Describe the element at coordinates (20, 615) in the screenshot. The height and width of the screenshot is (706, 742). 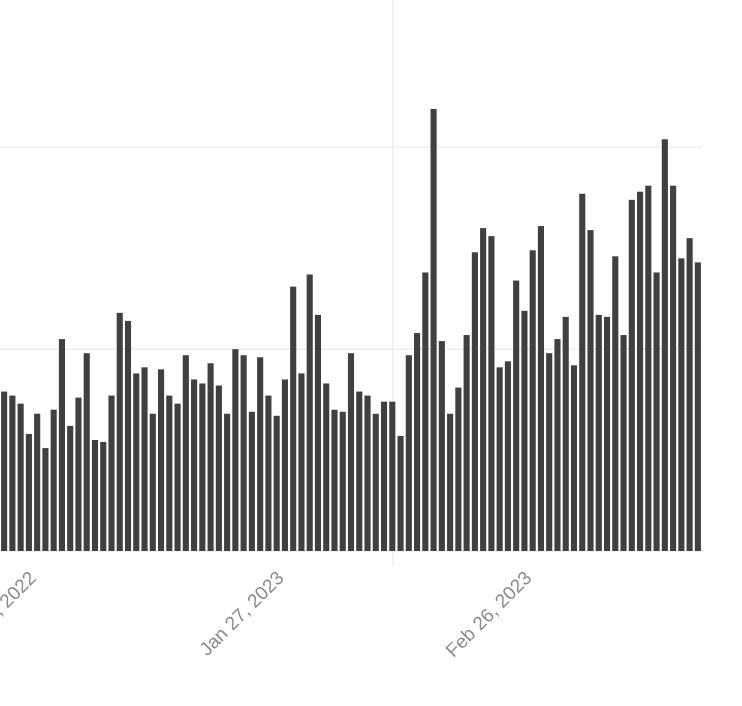
I see `x-tick-label: Dec 28, 2022` at that location.